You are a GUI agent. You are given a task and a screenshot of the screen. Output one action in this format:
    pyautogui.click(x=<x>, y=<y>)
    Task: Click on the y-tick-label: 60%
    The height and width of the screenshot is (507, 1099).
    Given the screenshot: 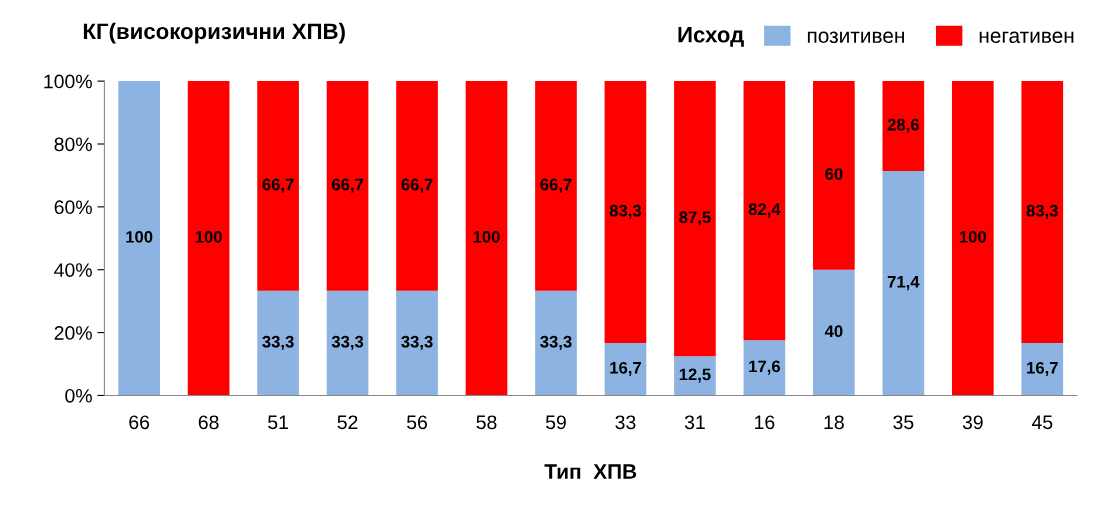 What is the action you would take?
    pyautogui.click(x=73, y=207)
    